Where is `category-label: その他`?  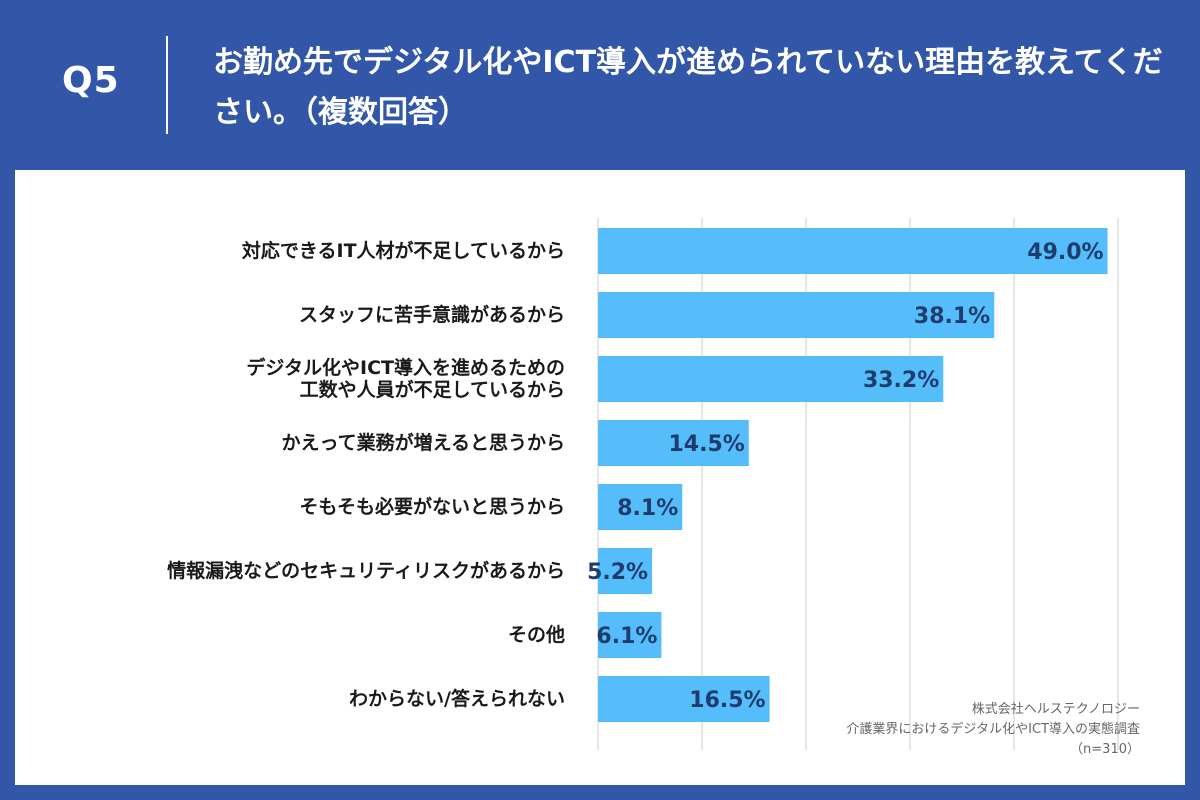
category-label: その他 is located at coordinates (536, 635).